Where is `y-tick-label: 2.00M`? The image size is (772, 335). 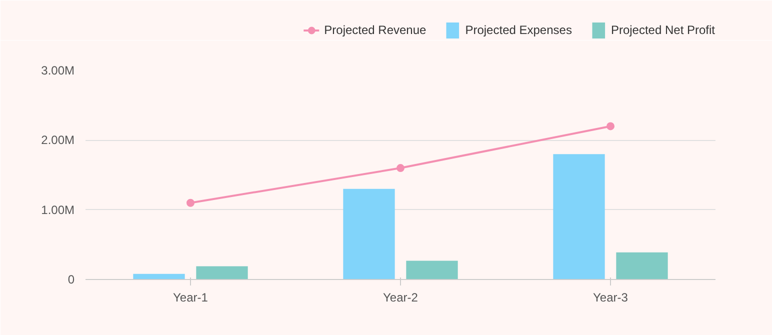
y-tick-label: 2.00M is located at coordinates (58, 140).